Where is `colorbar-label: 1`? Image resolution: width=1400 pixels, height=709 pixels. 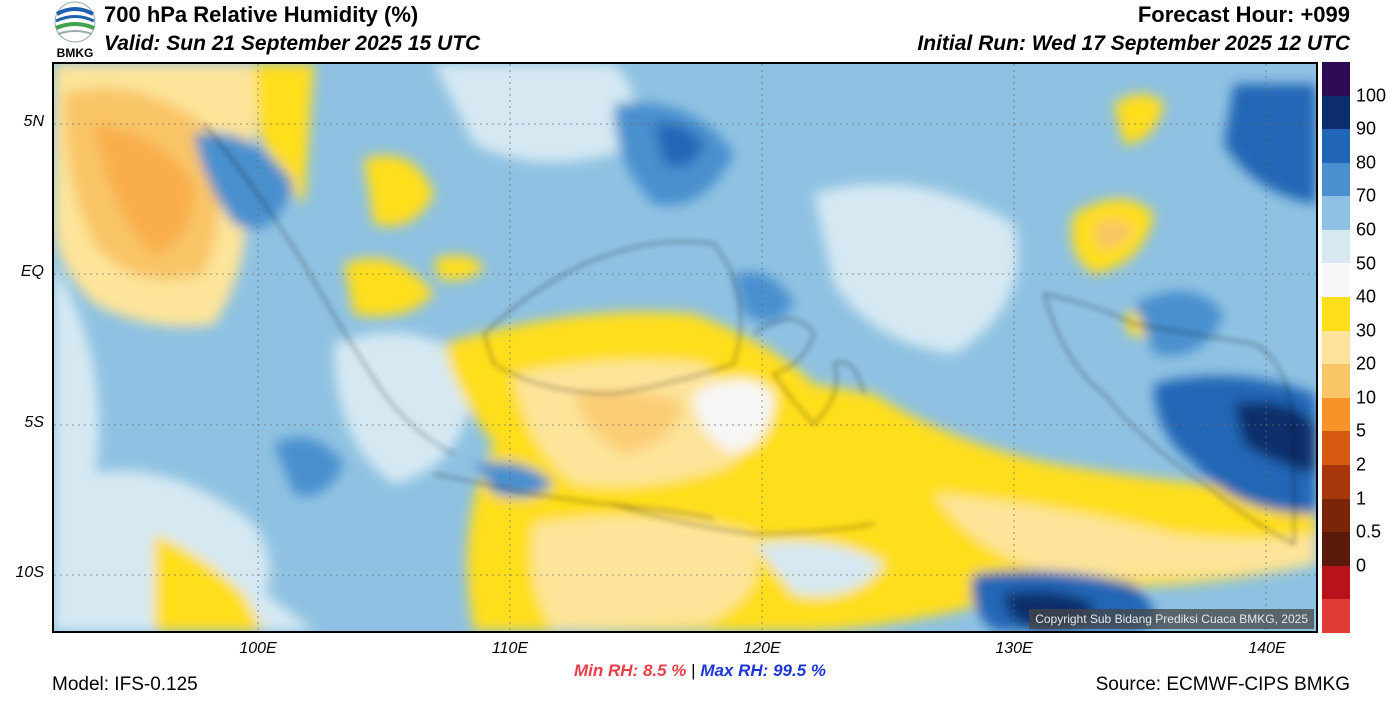
colorbar-label: 1 is located at coordinates (1361, 498).